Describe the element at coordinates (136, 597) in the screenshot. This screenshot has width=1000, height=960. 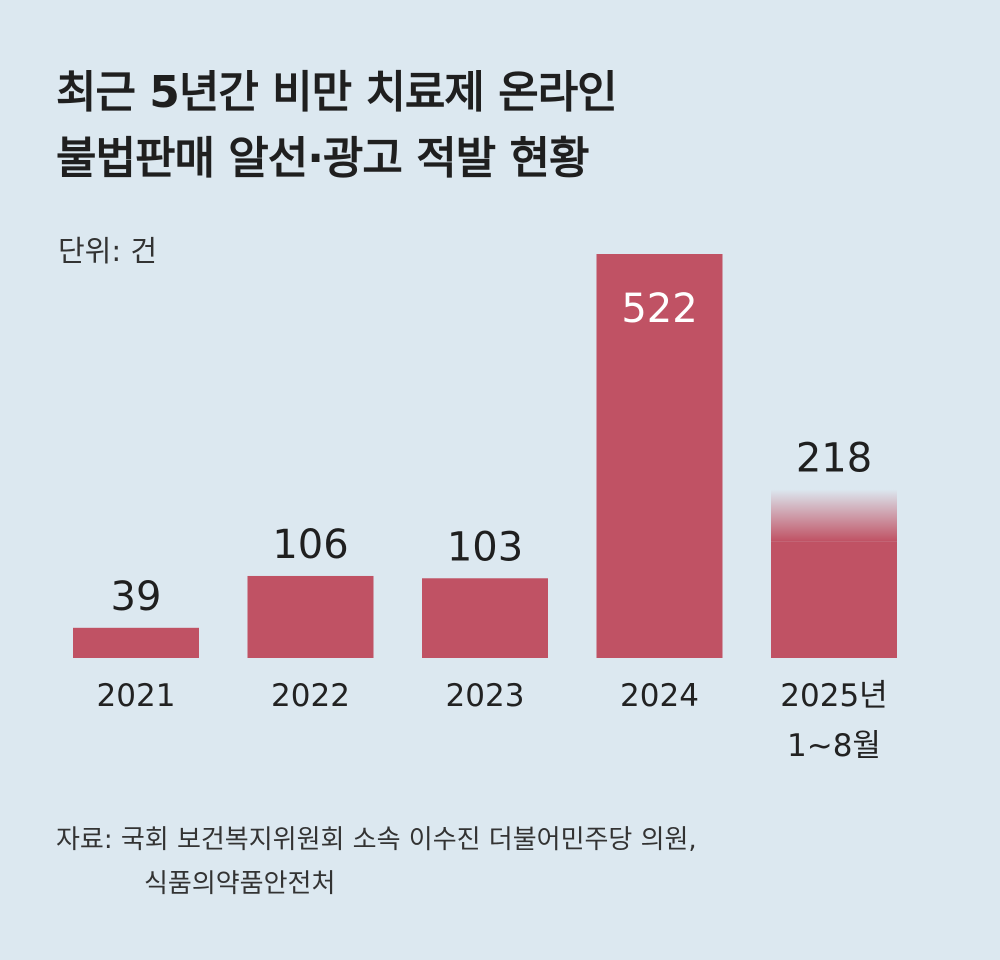
I see `value-label-0: 39` at that location.